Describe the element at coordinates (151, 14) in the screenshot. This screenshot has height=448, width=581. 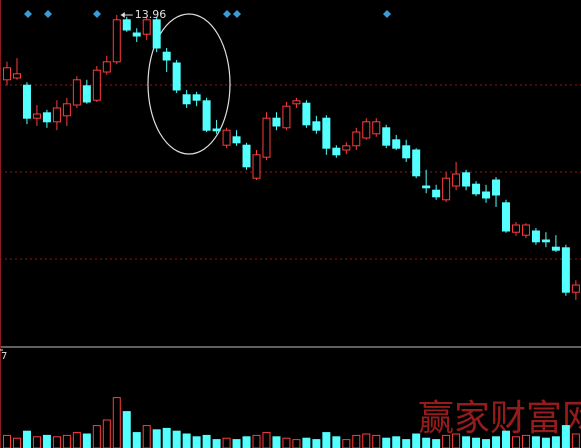
I see `high-annotation: 13.96` at that location.